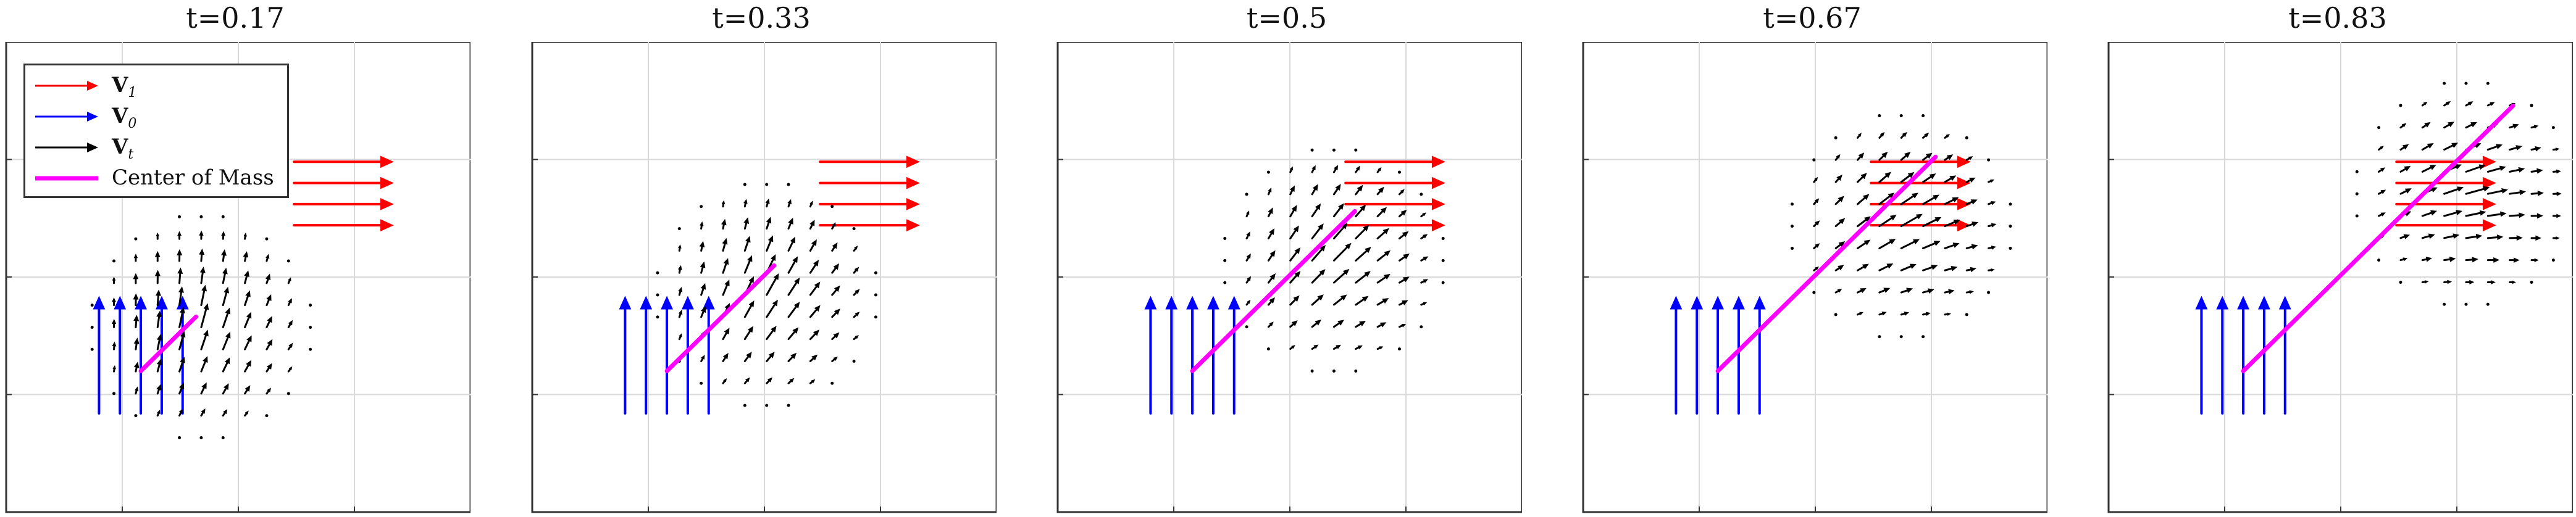 This screenshot has width=2576, height=517. Describe the element at coordinates (156, 116) in the screenshot. I see `legend-entry-v0: V0` at that location.